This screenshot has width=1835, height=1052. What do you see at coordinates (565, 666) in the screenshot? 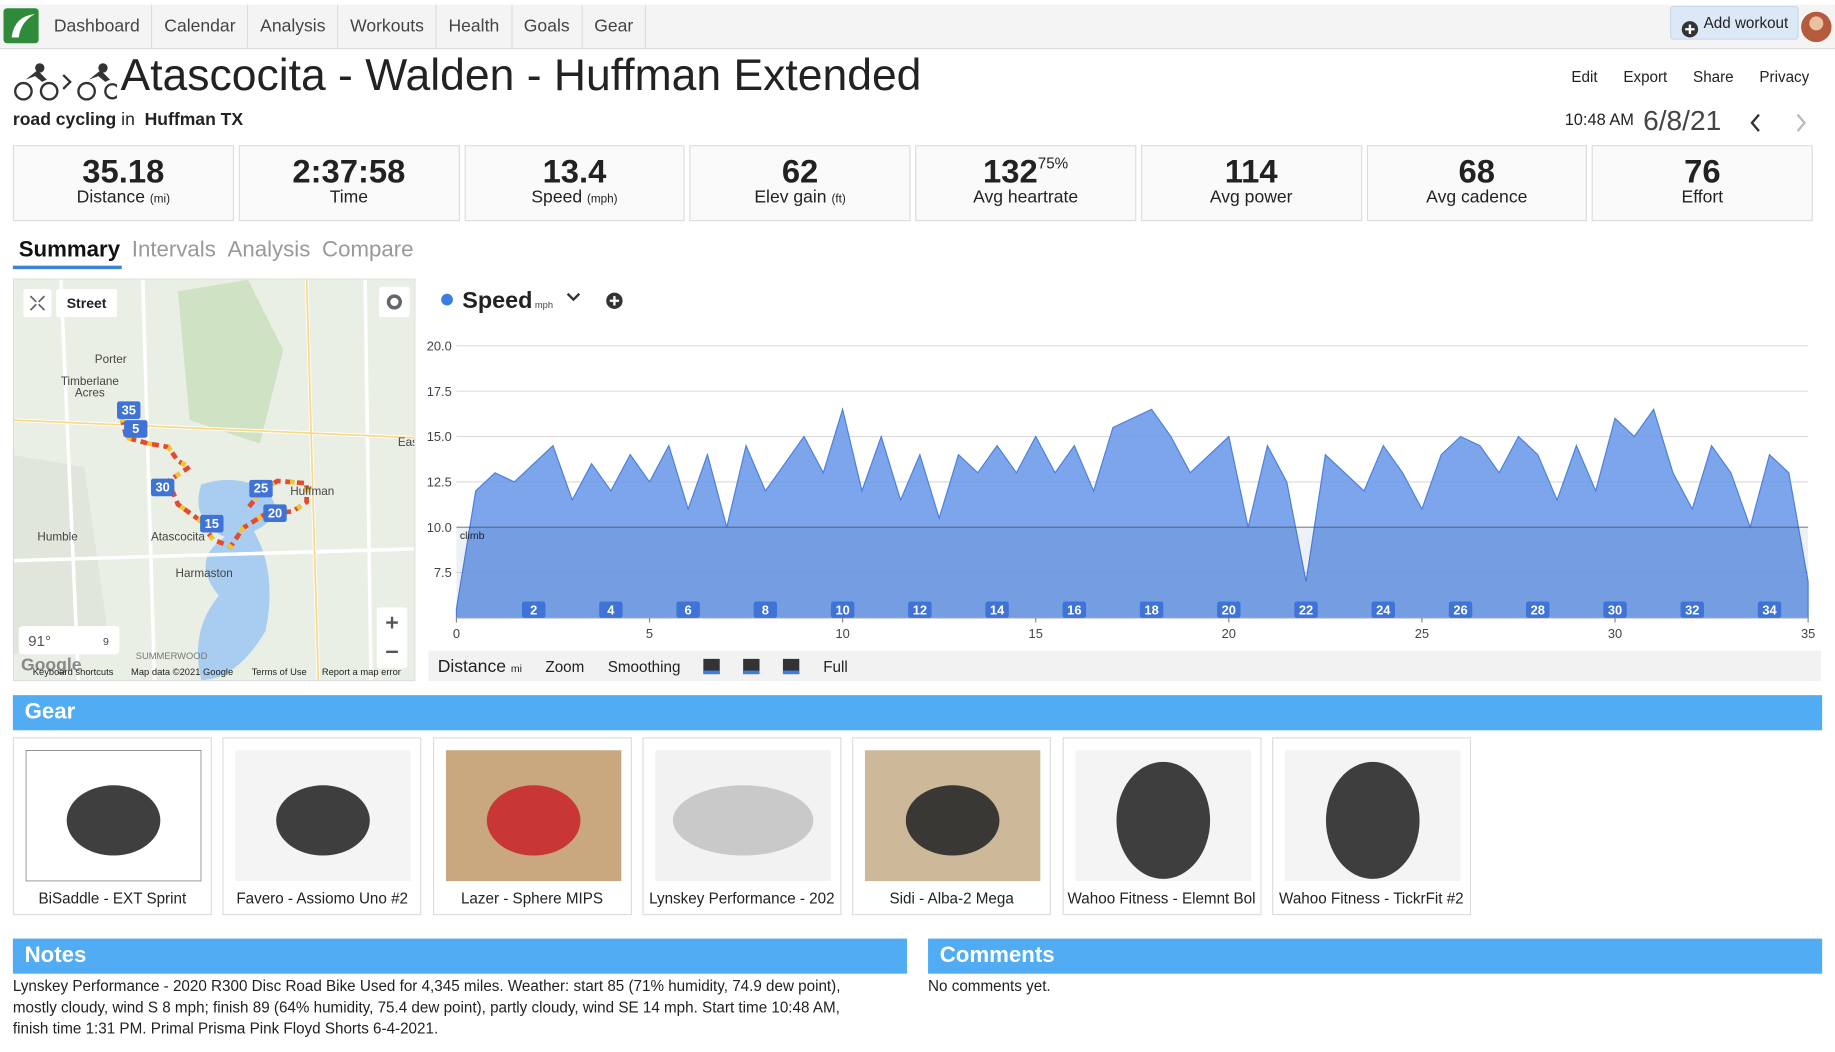
I see `control-button: Zoom` at bounding box center [565, 666].